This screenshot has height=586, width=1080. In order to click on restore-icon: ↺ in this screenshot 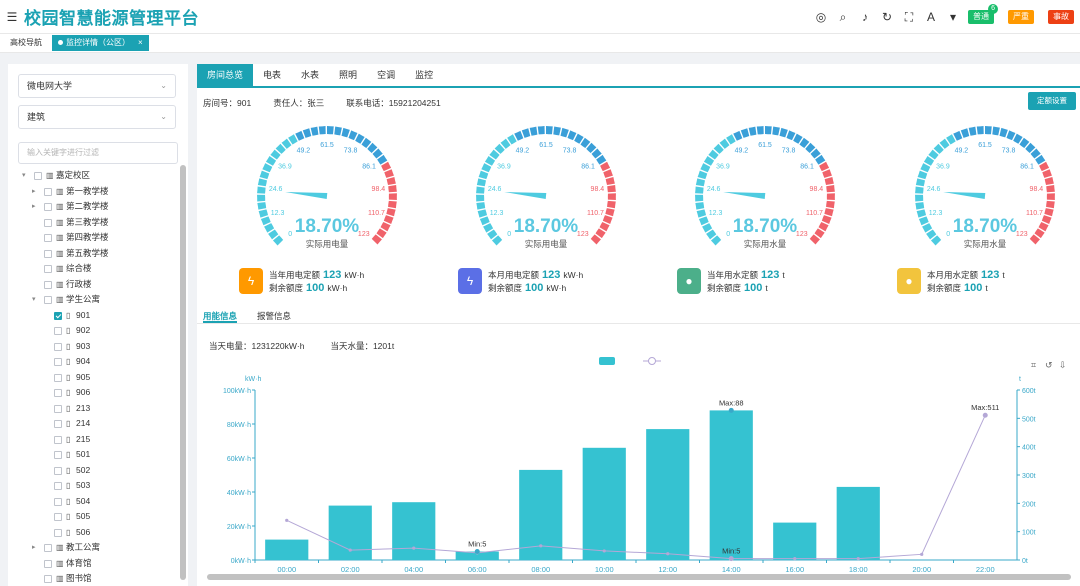, I will do `click(1049, 366)`.